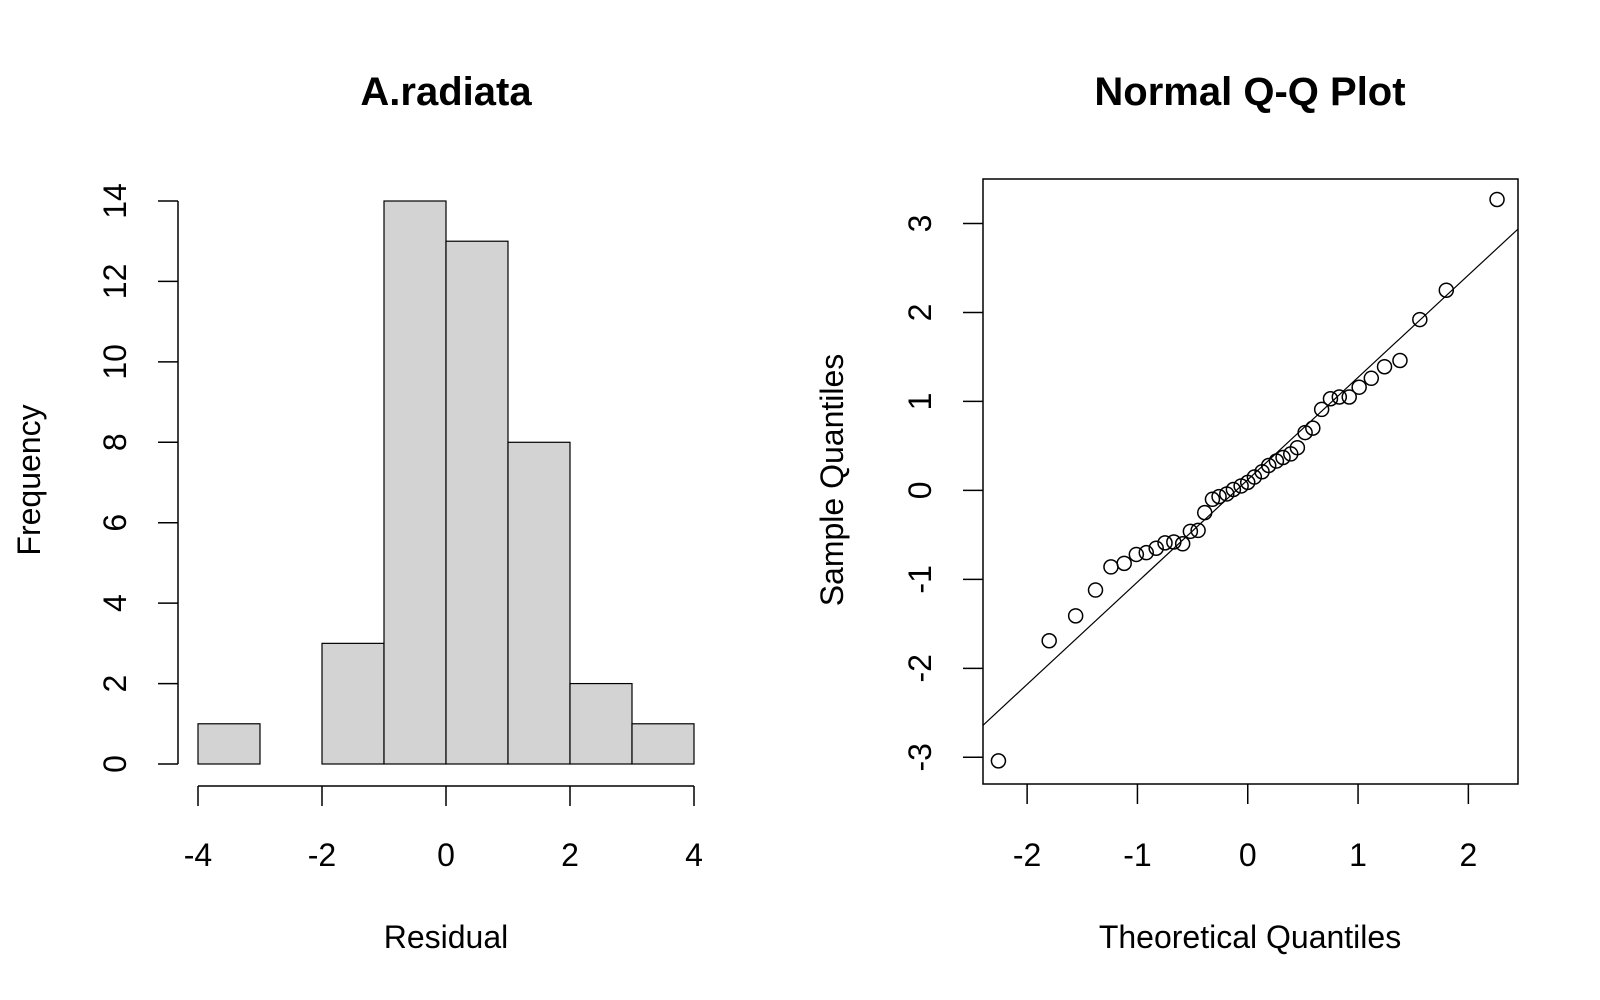  Describe the element at coordinates (1027, 855) in the screenshot. I see `qq-x-tick-label: -2` at that location.